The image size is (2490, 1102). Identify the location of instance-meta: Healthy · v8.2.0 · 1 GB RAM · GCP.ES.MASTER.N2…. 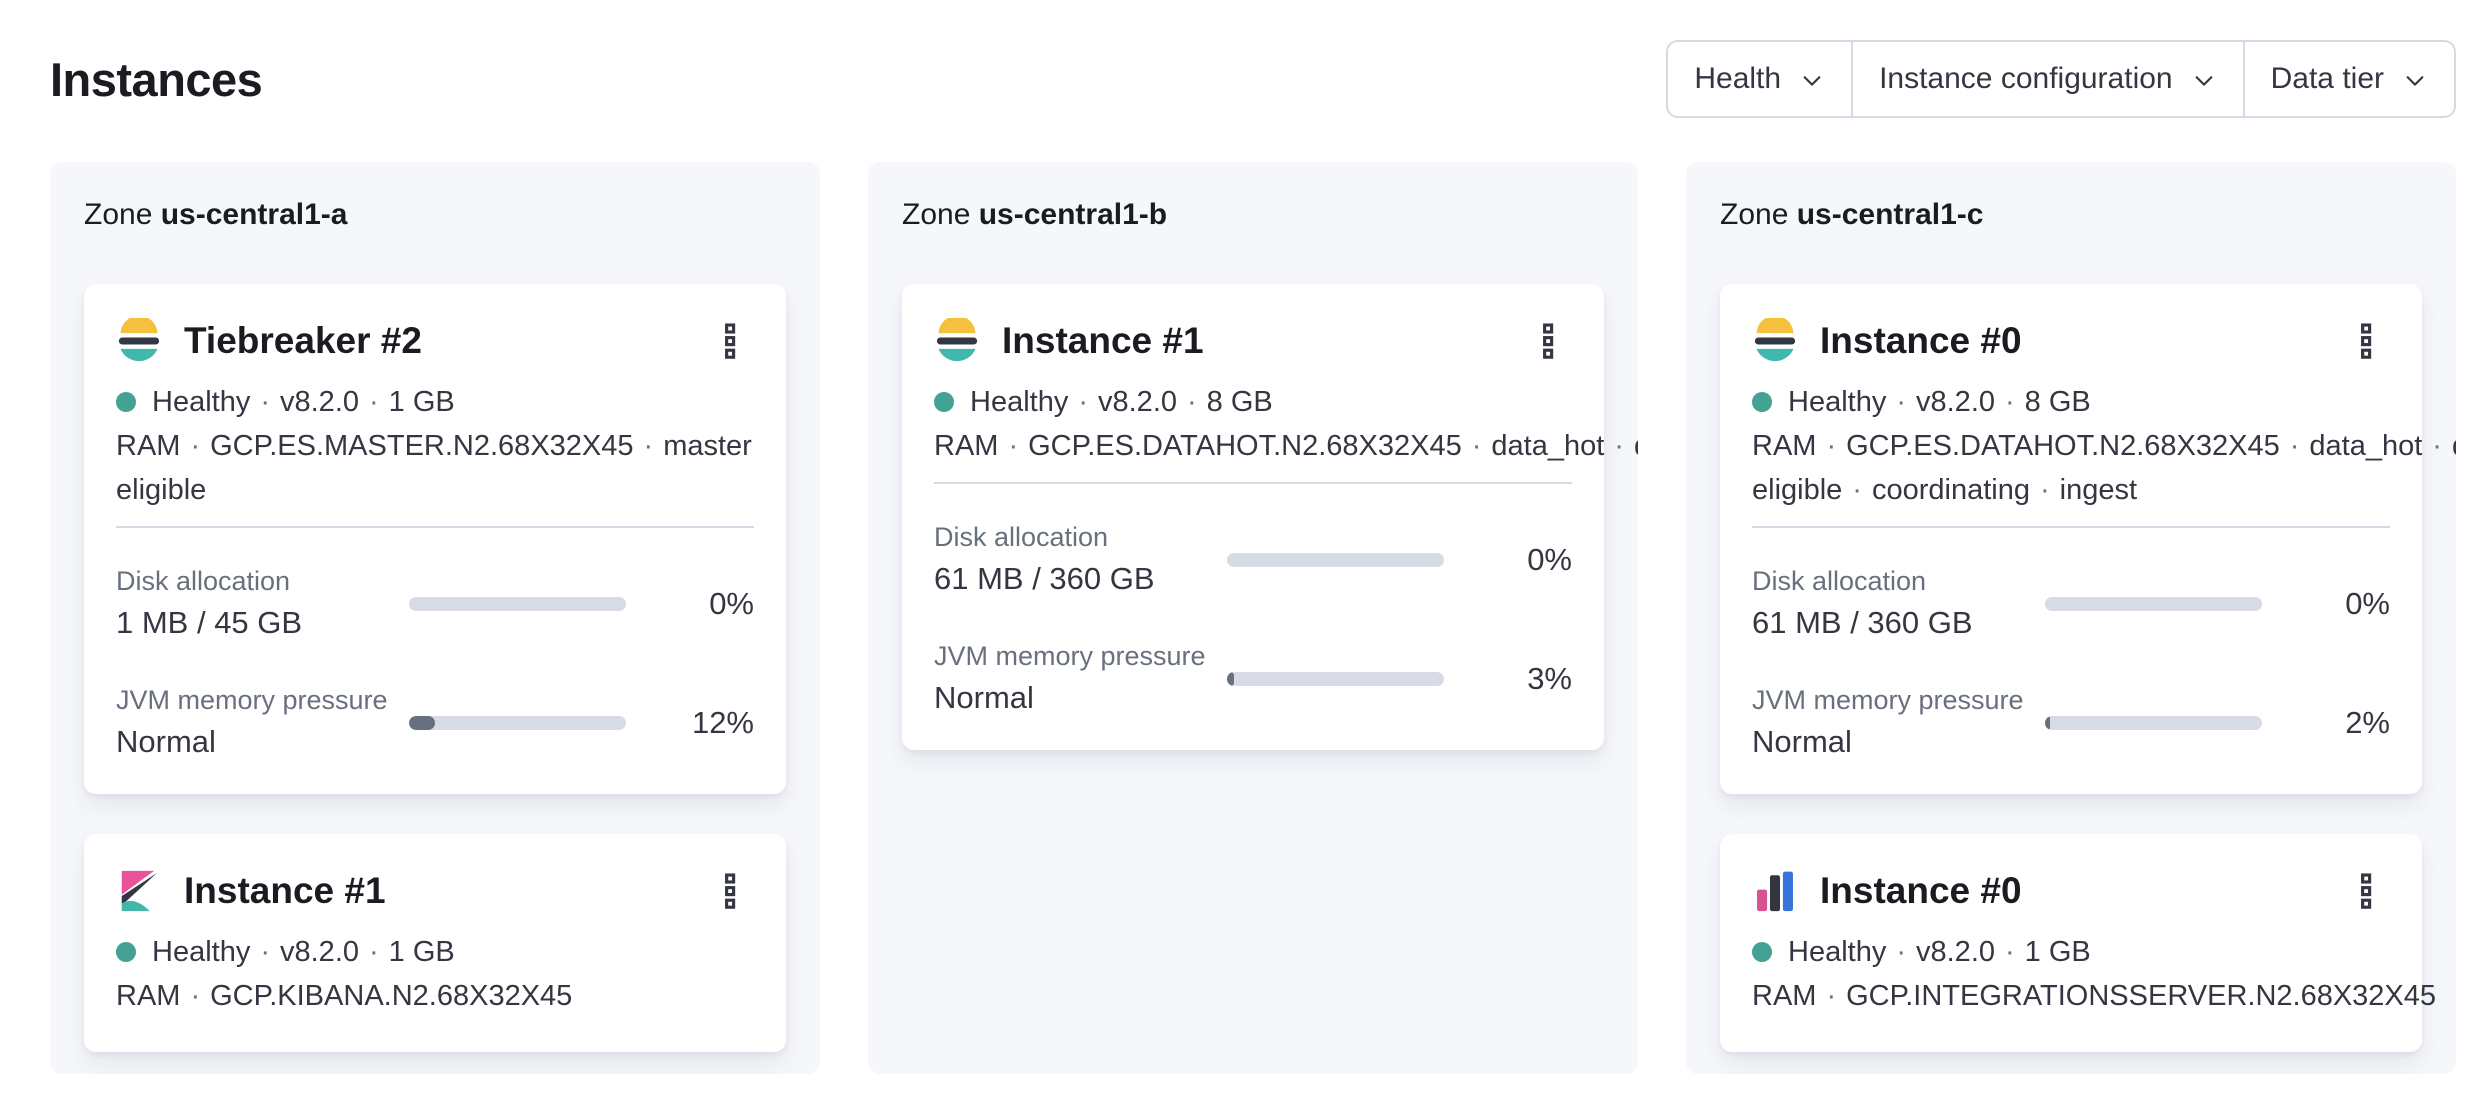
(435, 446).